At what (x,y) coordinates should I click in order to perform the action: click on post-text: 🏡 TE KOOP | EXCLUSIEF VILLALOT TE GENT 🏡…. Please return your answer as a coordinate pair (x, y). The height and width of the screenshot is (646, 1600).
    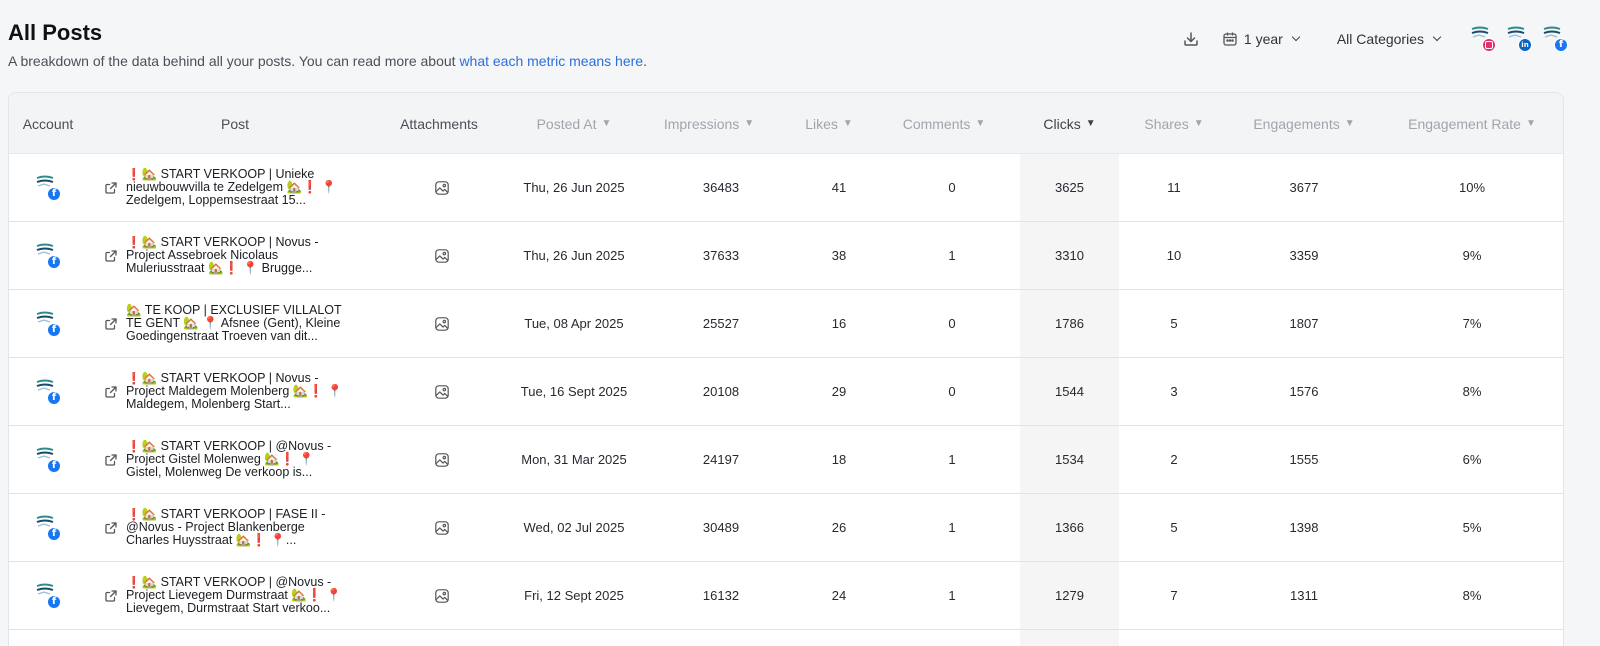
    Looking at the image, I should click on (234, 323).